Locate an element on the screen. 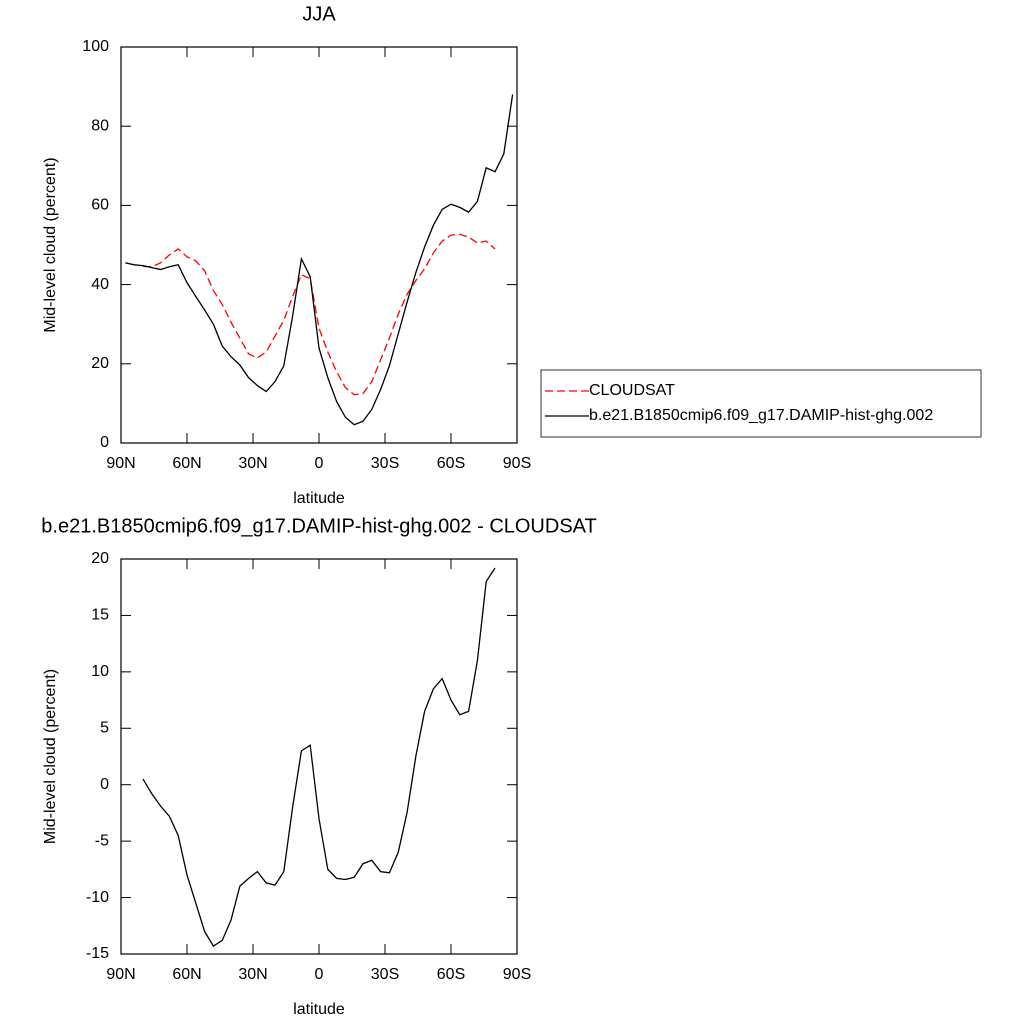 The height and width of the screenshot is (1024, 1024). y-tick-label: -10 is located at coordinates (97, 897).